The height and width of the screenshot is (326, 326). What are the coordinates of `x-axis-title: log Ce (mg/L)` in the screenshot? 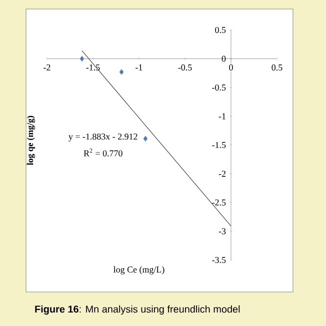 It's located at (139, 270).